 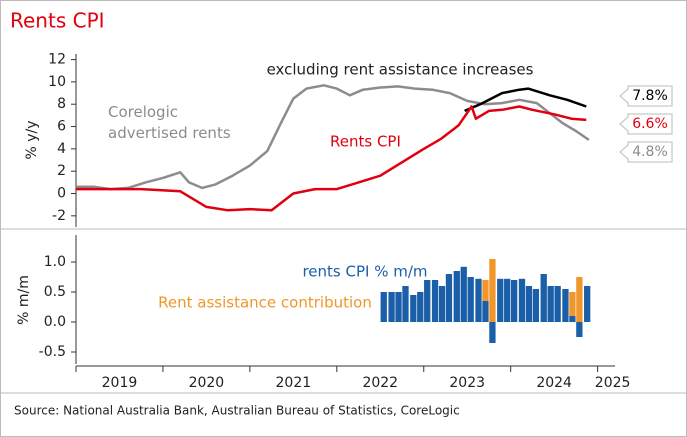 What do you see at coordinates (32, 139) in the screenshot?
I see `y-axis-label: % y/y` at bounding box center [32, 139].